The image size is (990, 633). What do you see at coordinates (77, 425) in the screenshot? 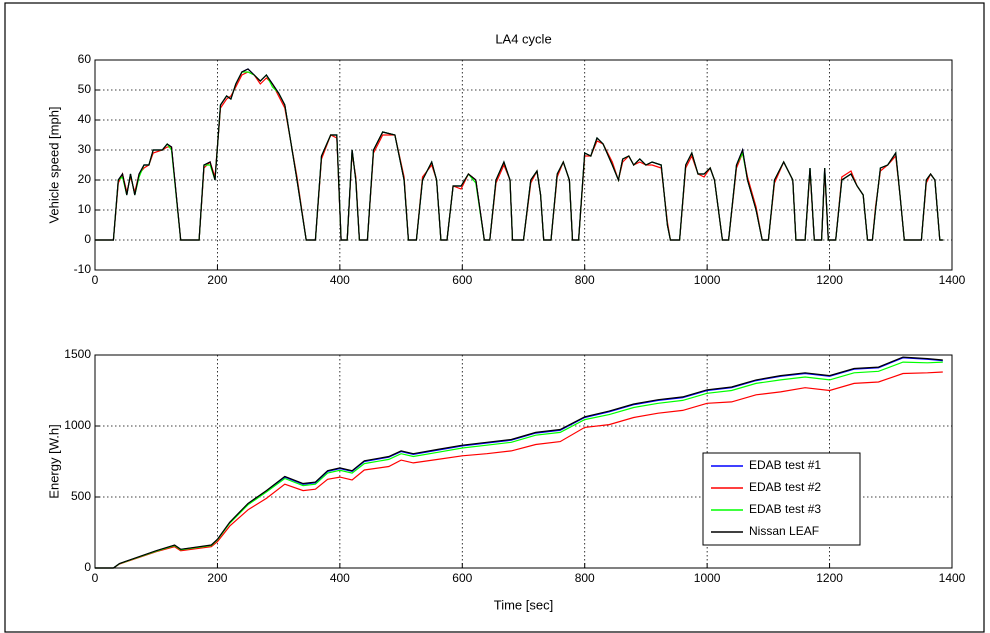
I see `y-tick-label: 1000` at bounding box center [77, 425].